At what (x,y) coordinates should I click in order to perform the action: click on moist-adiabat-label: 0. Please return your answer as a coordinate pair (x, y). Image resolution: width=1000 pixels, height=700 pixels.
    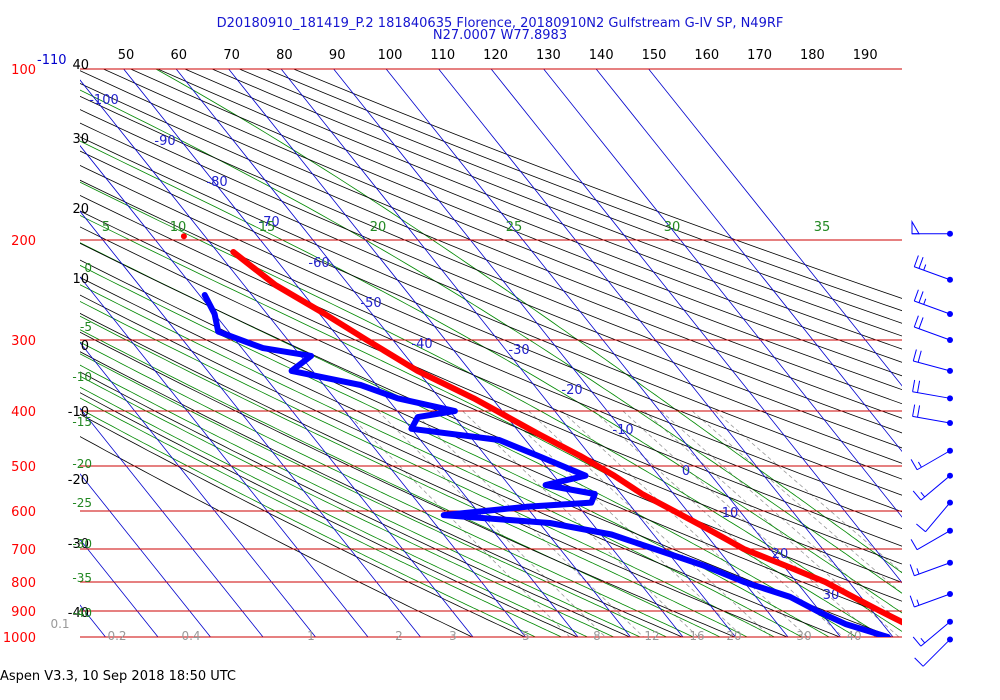
    Looking at the image, I should click on (88, 268).